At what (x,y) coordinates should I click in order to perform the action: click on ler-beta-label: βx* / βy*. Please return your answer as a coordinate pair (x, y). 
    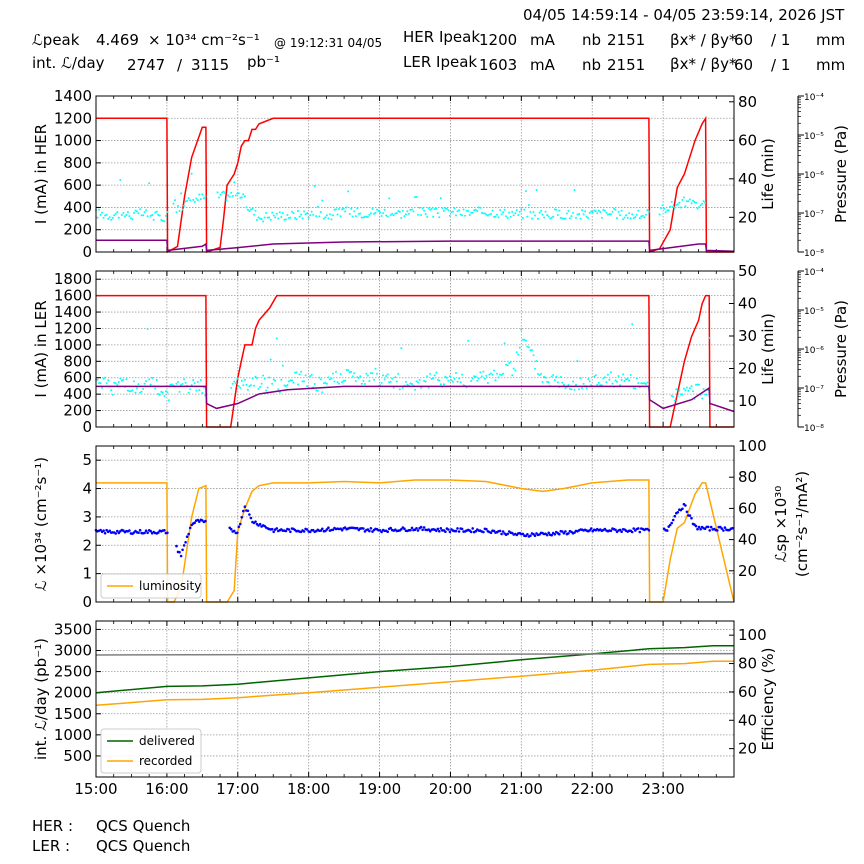
    Looking at the image, I should click on (703, 64).